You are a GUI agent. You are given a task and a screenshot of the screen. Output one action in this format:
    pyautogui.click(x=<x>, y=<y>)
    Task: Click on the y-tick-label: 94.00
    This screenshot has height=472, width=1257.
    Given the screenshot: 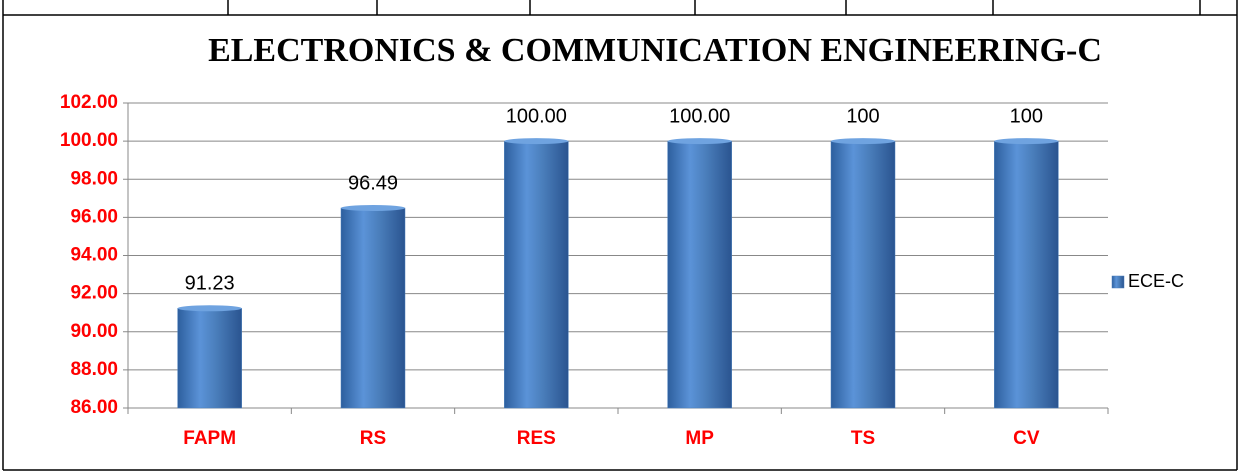 What is the action you would take?
    pyautogui.click(x=94, y=255)
    